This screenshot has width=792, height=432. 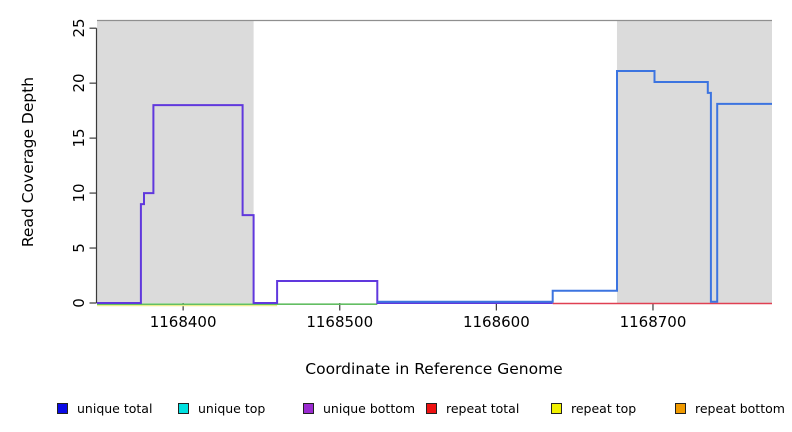 What do you see at coordinates (183, 322) in the screenshot?
I see `x-tick-label: 1168400` at bounding box center [183, 322].